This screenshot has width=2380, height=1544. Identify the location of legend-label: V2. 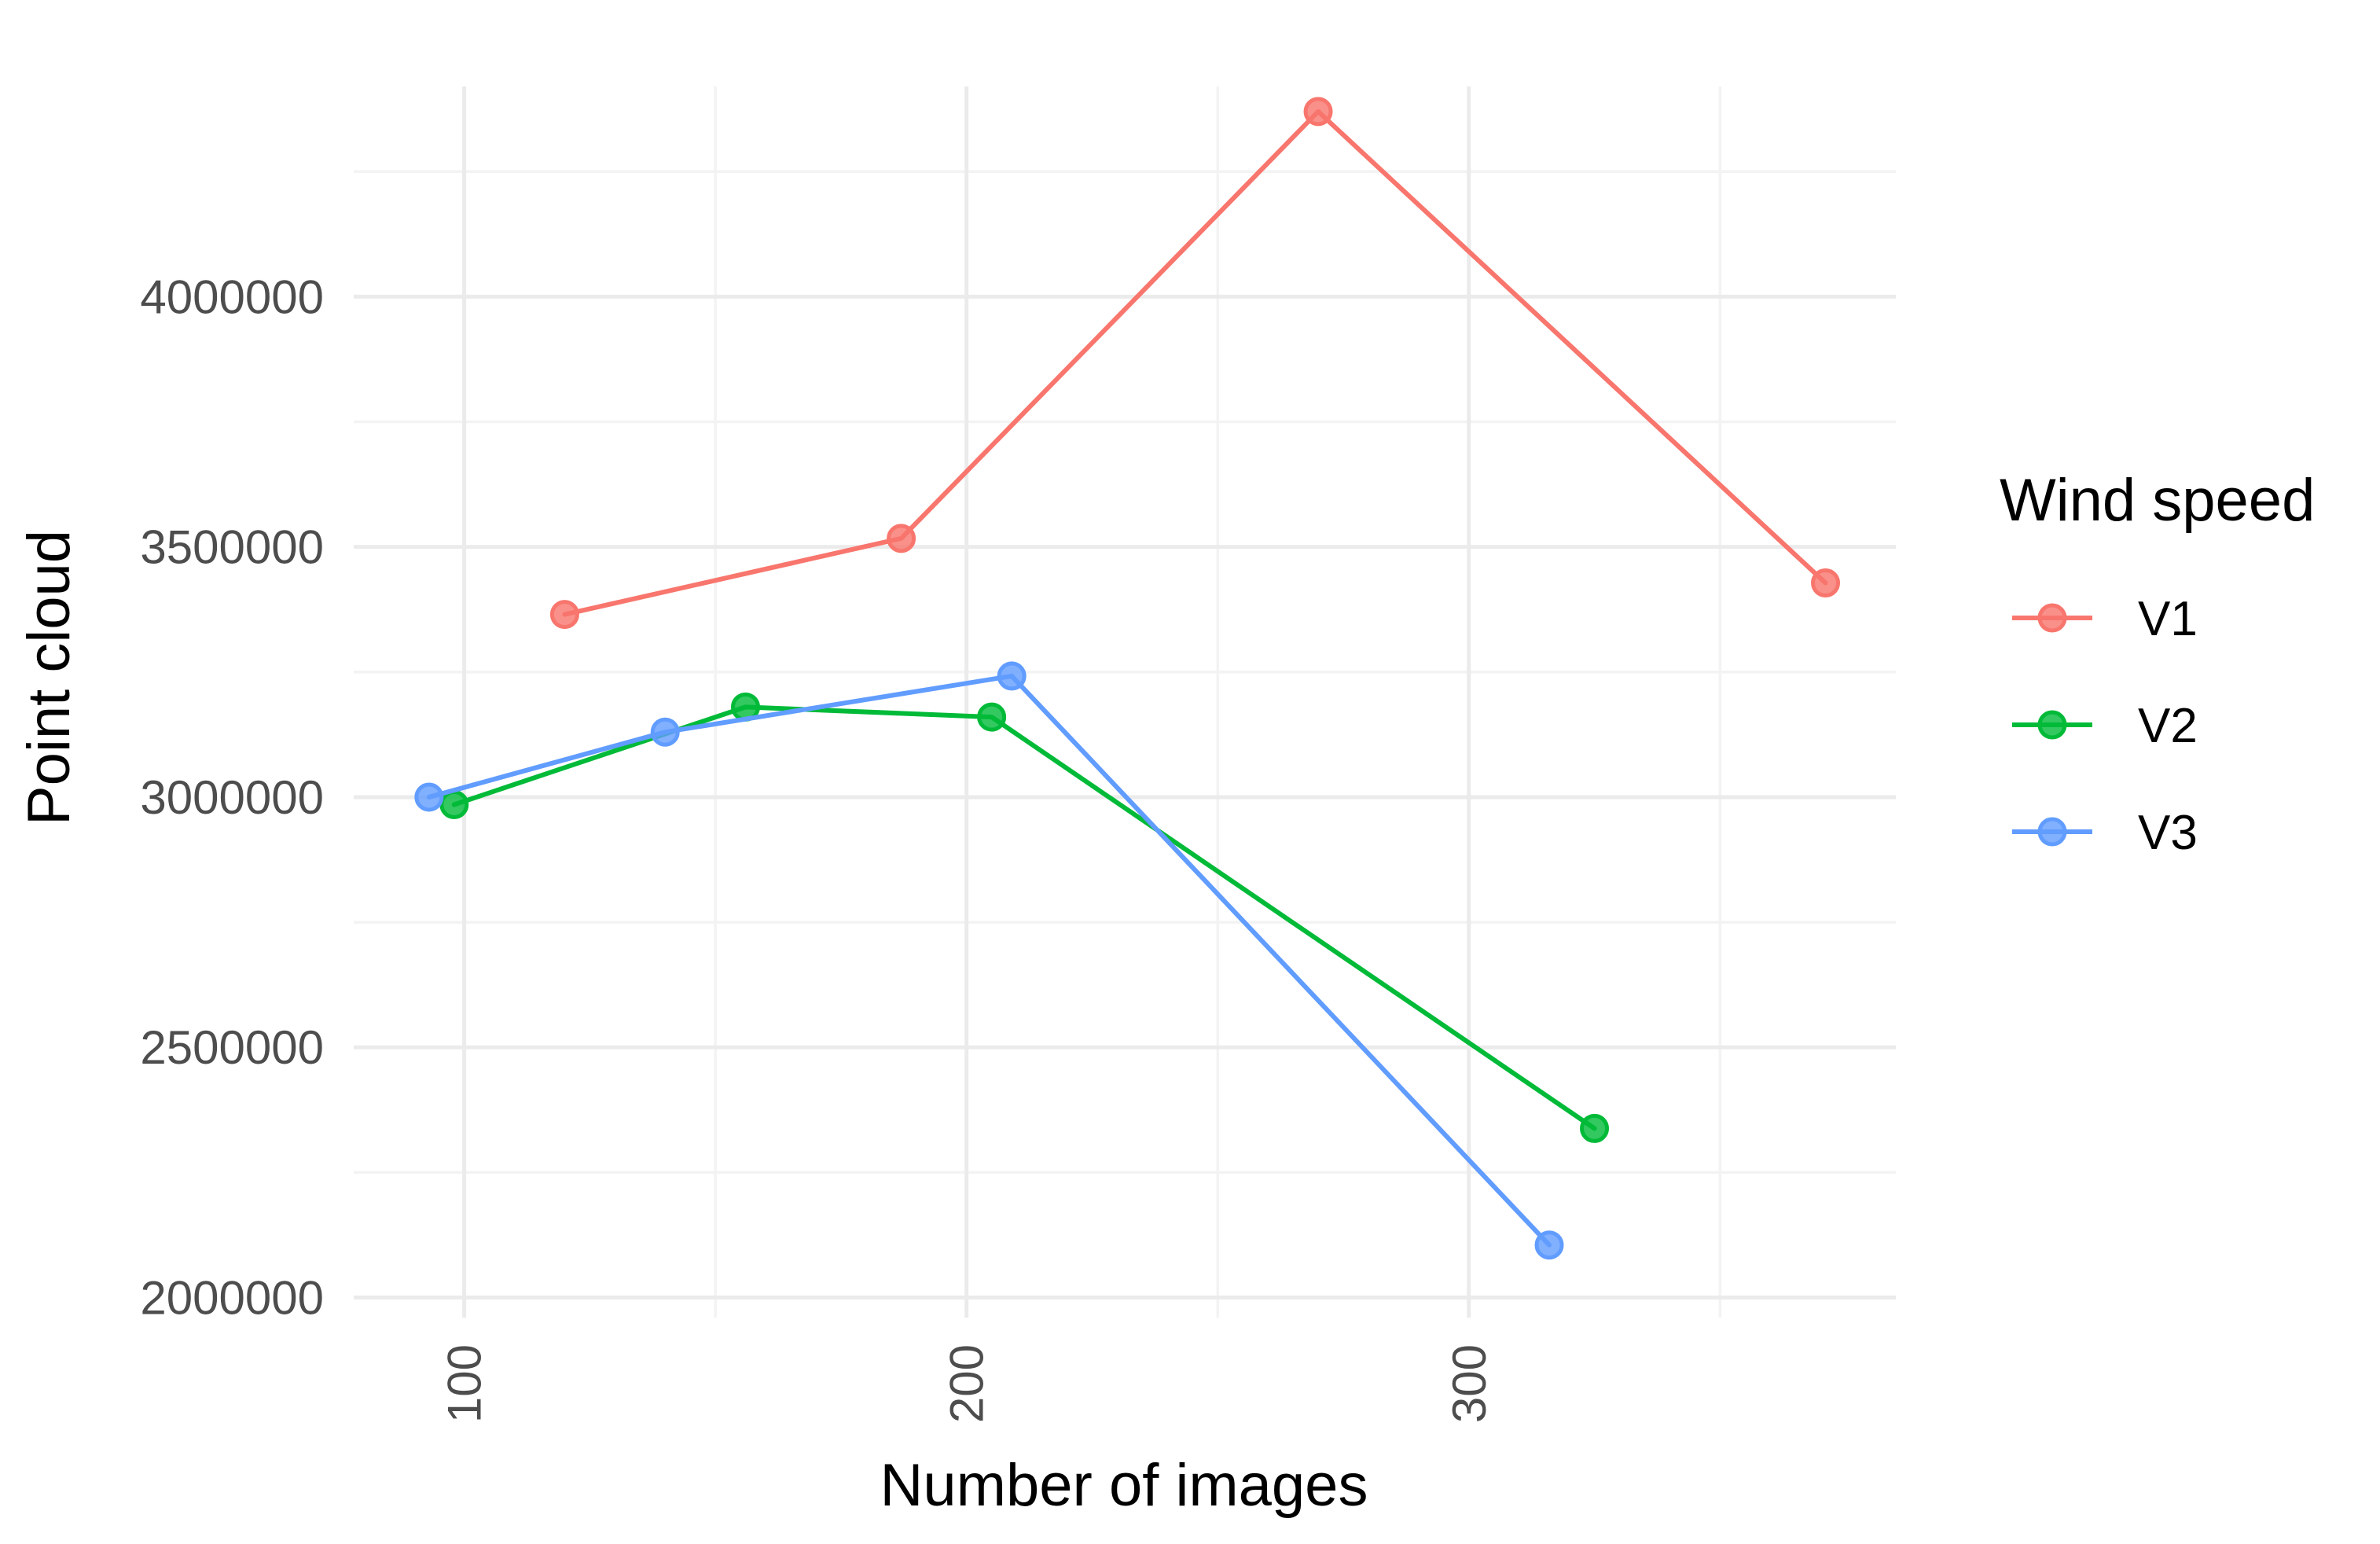
(2168, 726).